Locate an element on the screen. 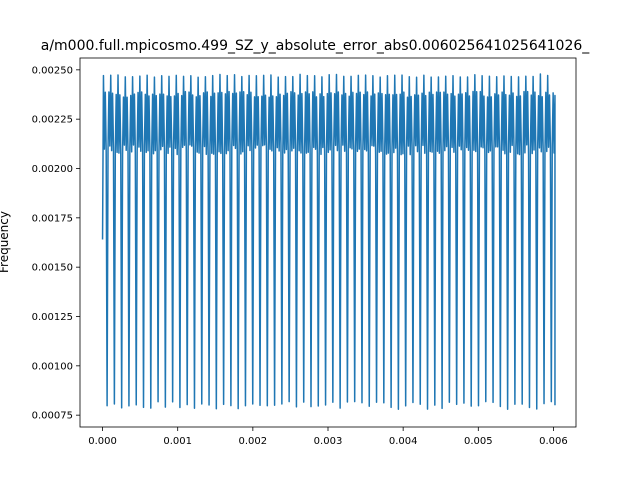 The height and width of the screenshot is (480, 640). y-tick-label: 0.00100 is located at coordinates (52, 366).